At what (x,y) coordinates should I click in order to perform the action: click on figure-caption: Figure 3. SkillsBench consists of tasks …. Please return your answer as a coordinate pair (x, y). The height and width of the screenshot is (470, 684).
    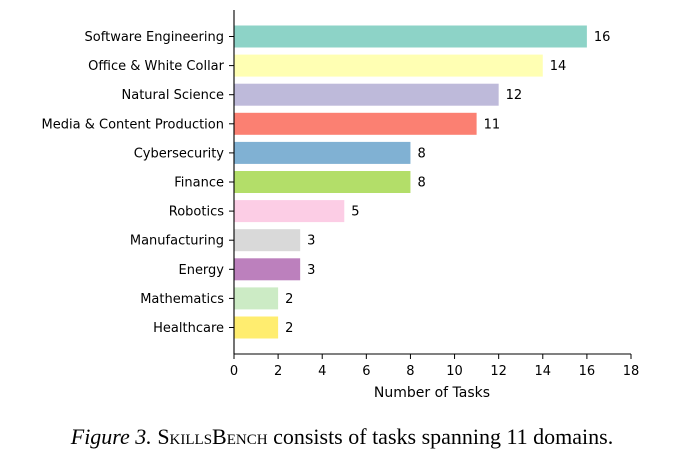
    Looking at the image, I should click on (342, 437).